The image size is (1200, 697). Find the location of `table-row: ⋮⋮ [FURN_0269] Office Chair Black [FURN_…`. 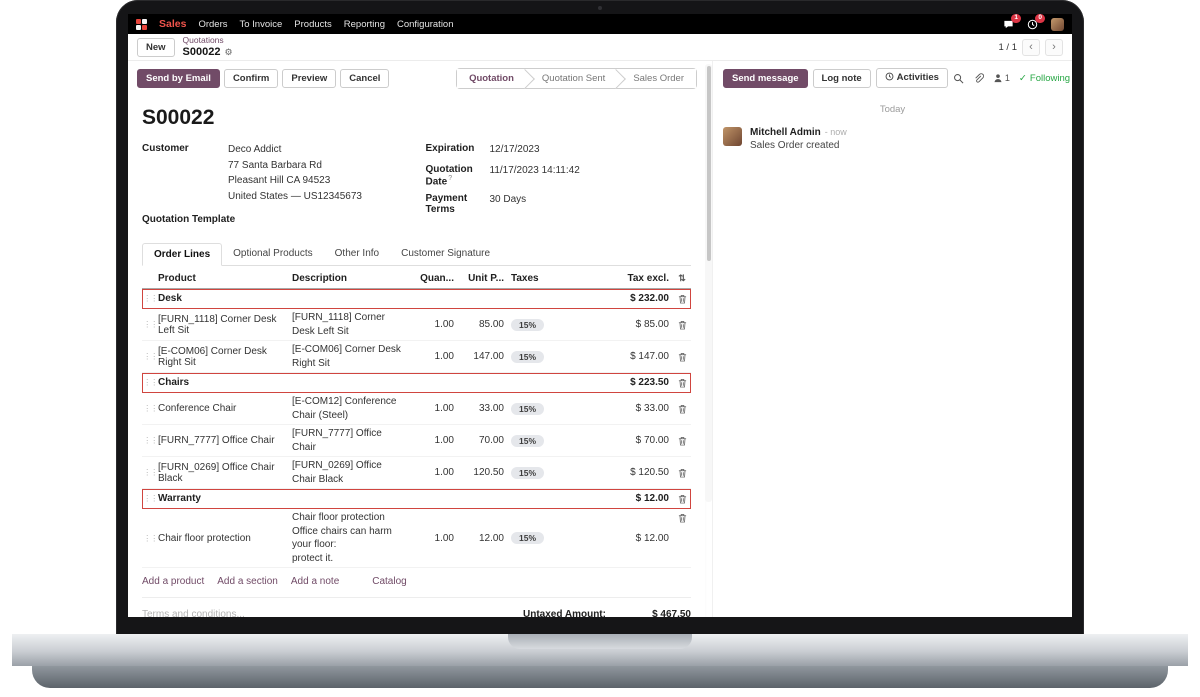

table-row: ⋮⋮ [FURN_0269] Office Chair Black [FURN_… is located at coordinates (416, 473).